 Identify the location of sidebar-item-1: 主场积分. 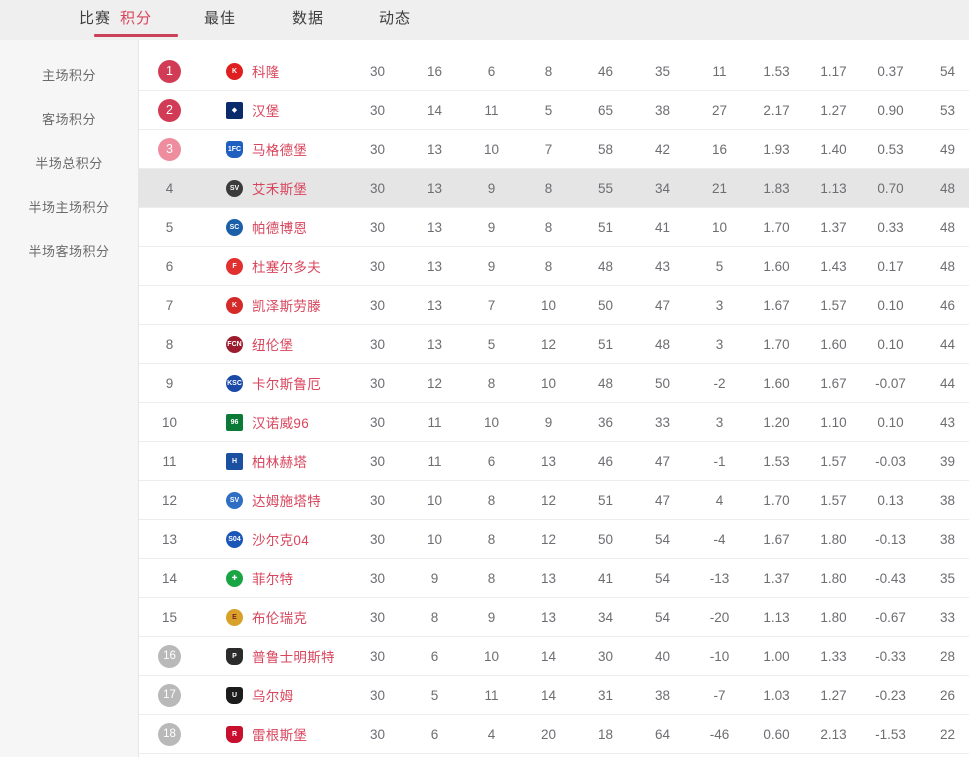
(69, 74).